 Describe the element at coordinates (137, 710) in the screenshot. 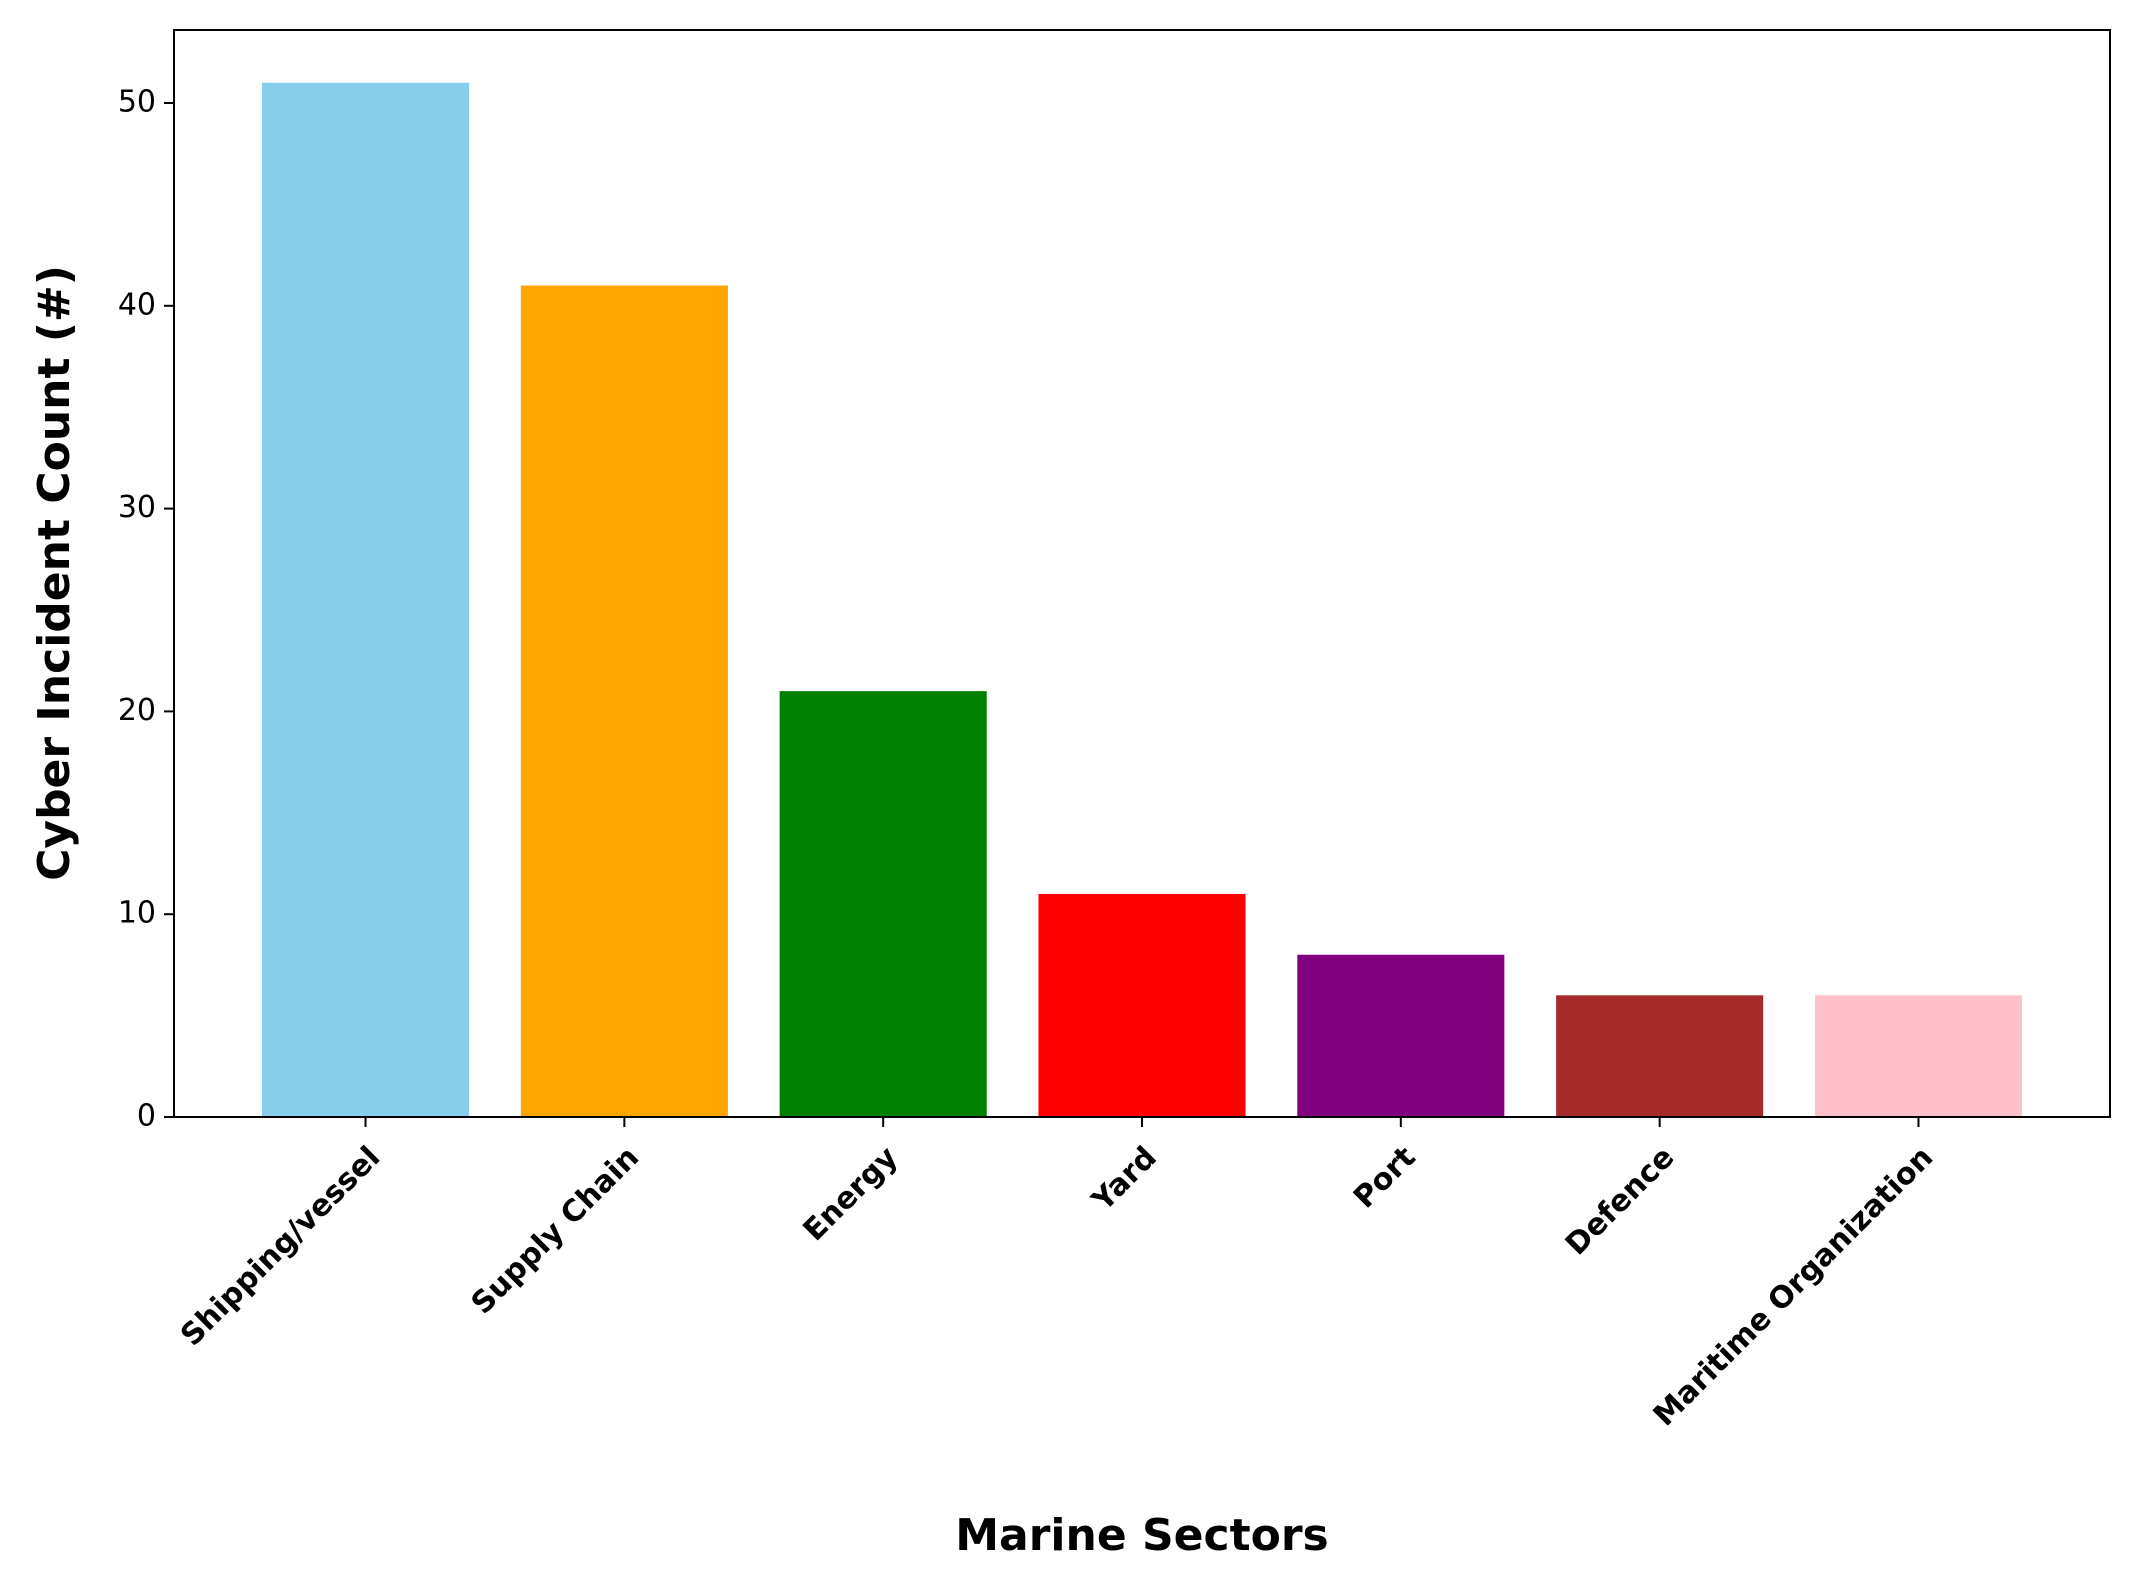

I see `y-tick-label: 20` at that location.